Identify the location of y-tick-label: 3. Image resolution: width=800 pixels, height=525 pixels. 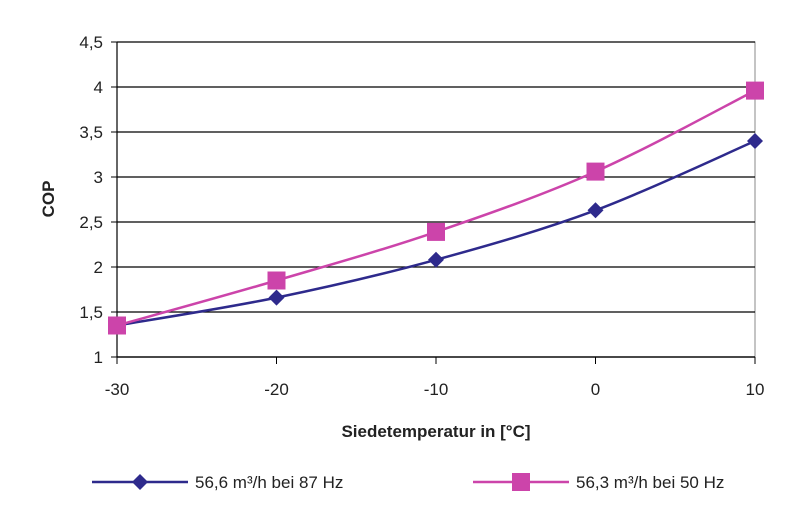
(98, 177).